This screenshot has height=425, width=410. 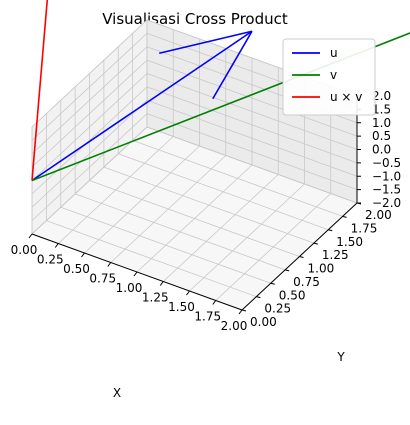 I want to click on chart-title: Visualisasi Cross Product, so click(x=195, y=19).